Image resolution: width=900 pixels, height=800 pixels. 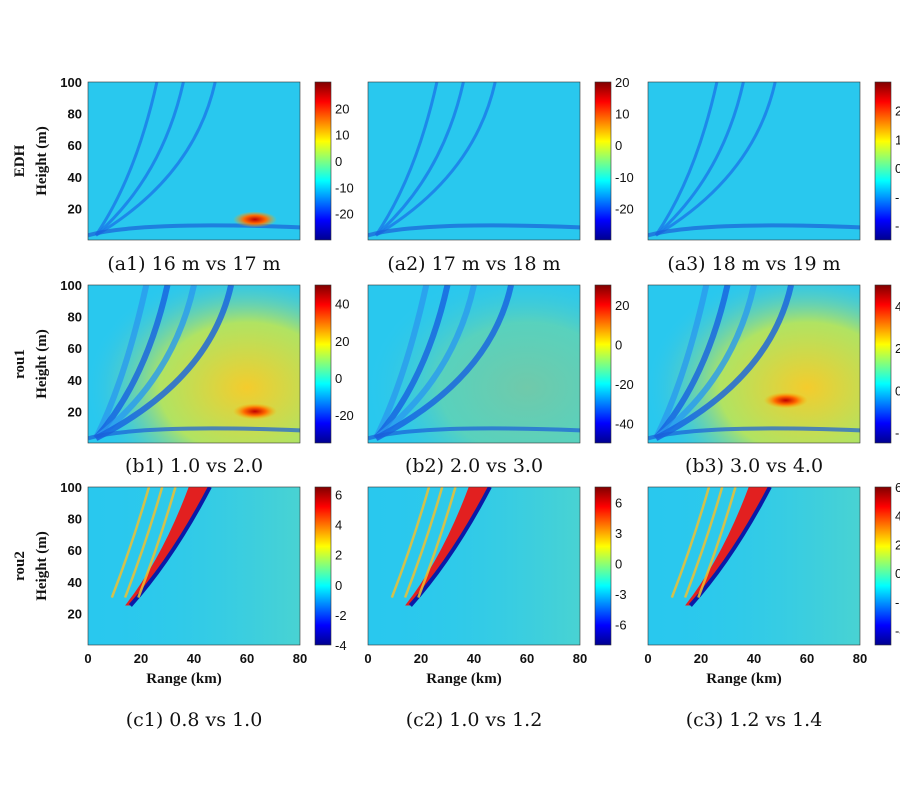 I want to click on colorbar-tick-label: -40, so click(x=624, y=423).